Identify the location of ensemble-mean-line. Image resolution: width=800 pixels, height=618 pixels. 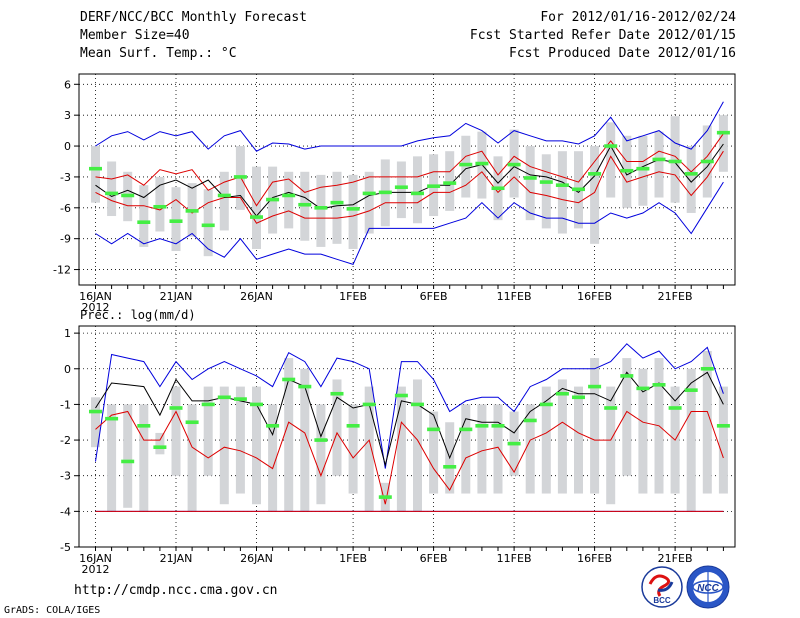
(409, 180).